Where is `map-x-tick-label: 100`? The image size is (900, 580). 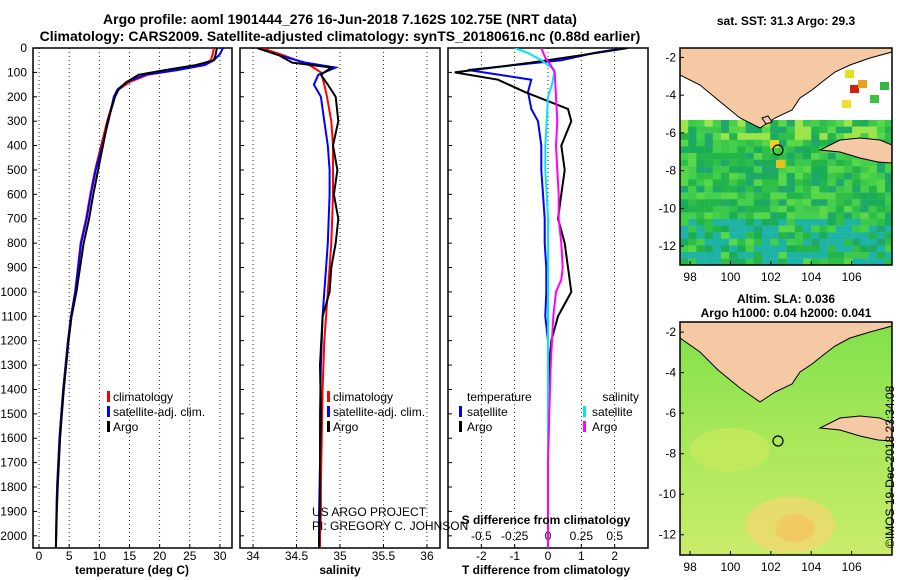 map-x-tick-label: 100 is located at coordinates (730, 277).